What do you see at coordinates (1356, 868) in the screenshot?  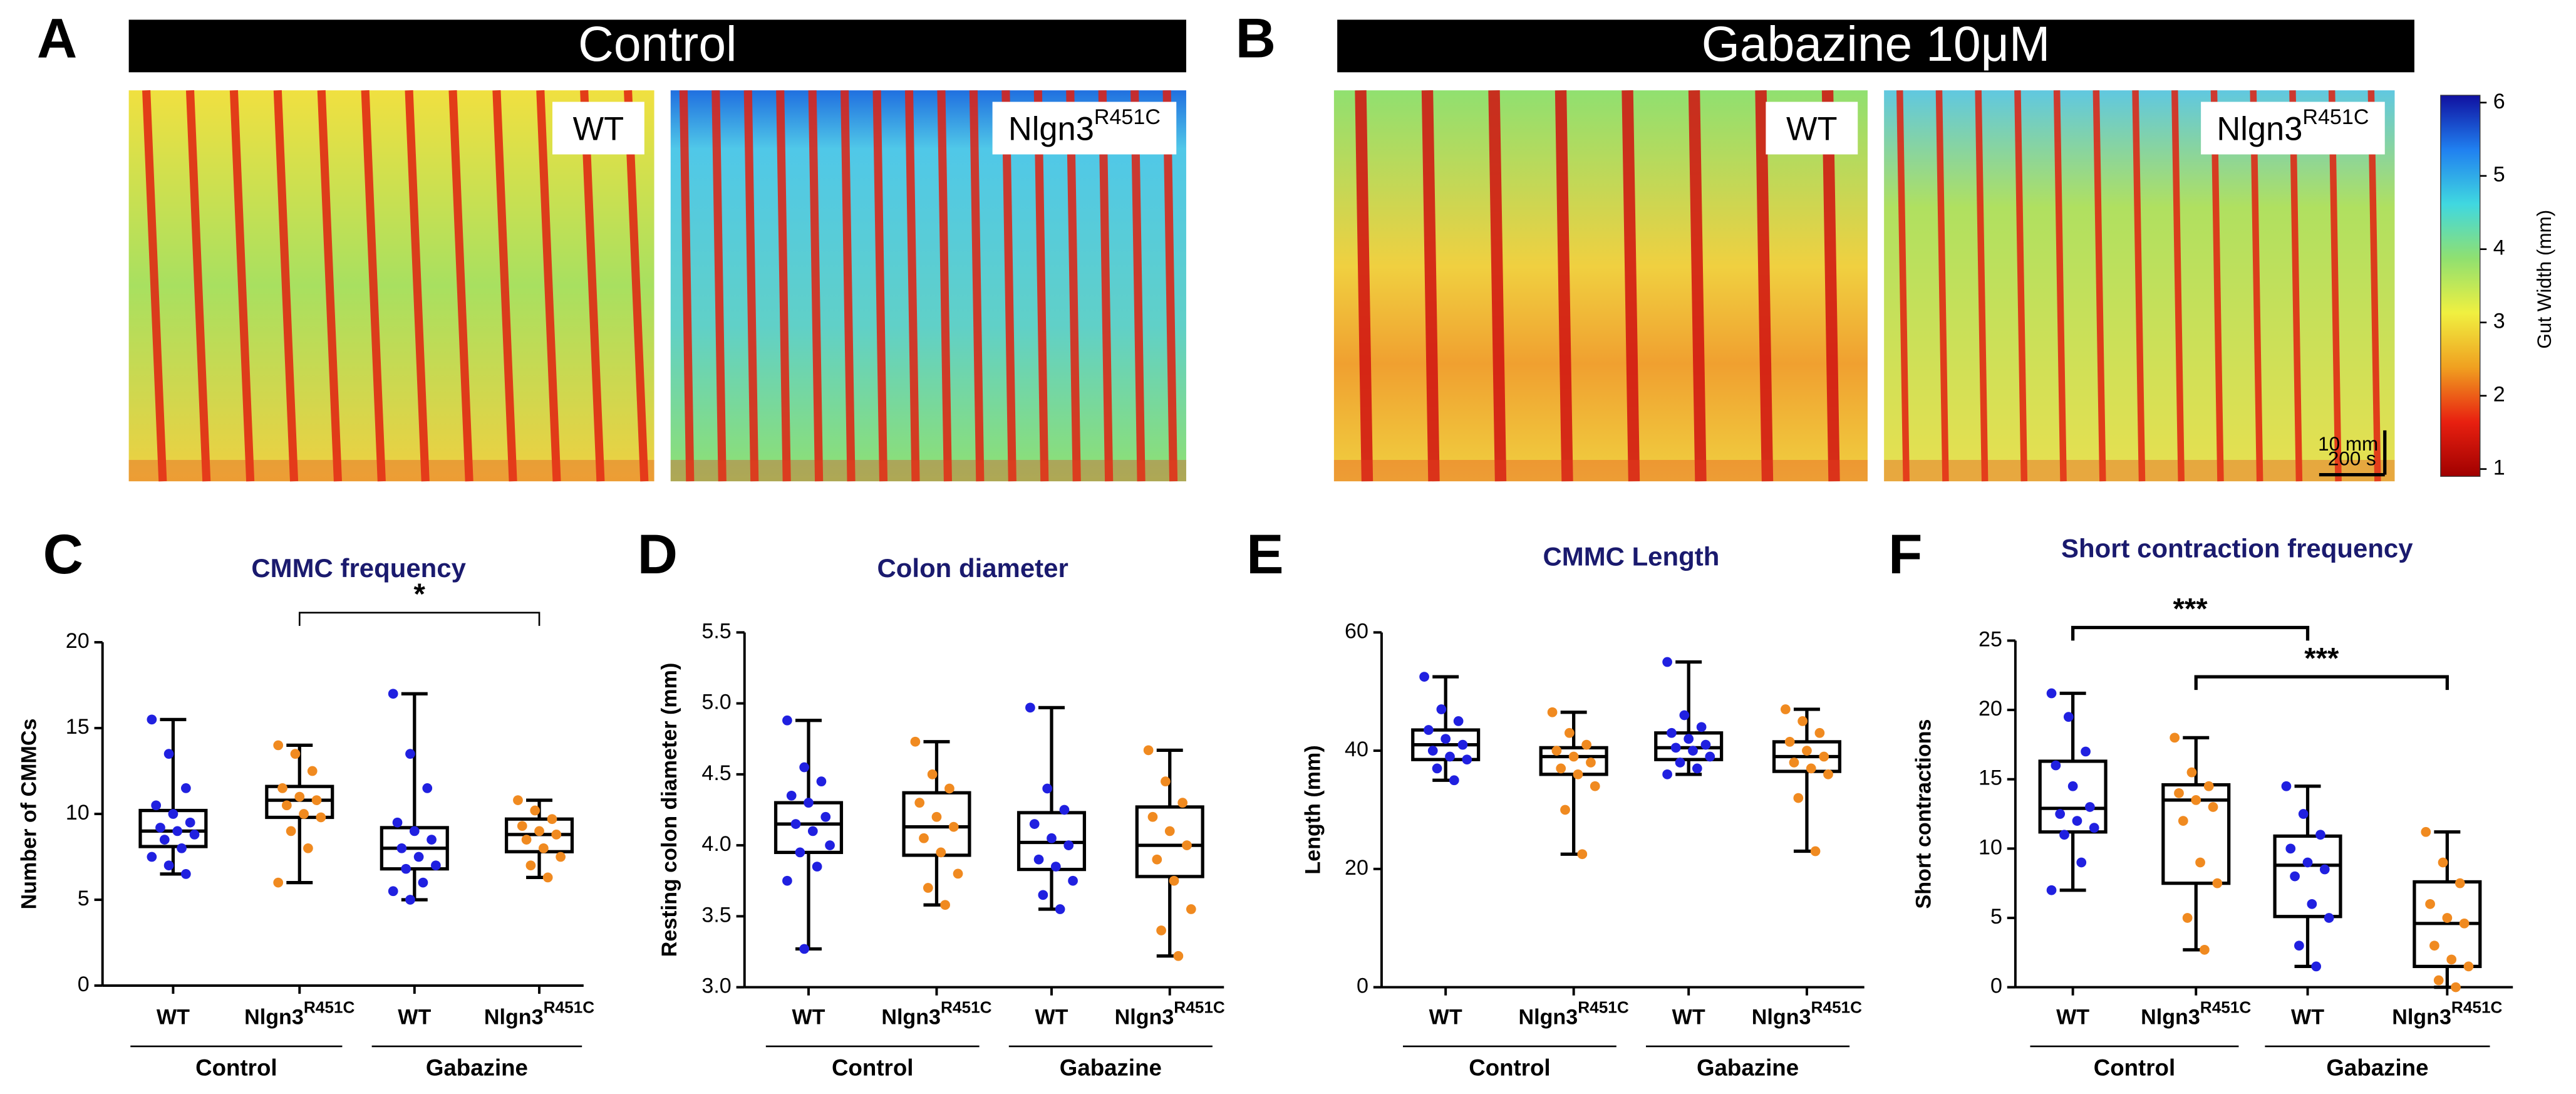 I see `y-tick-label: 20` at bounding box center [1356, 868].